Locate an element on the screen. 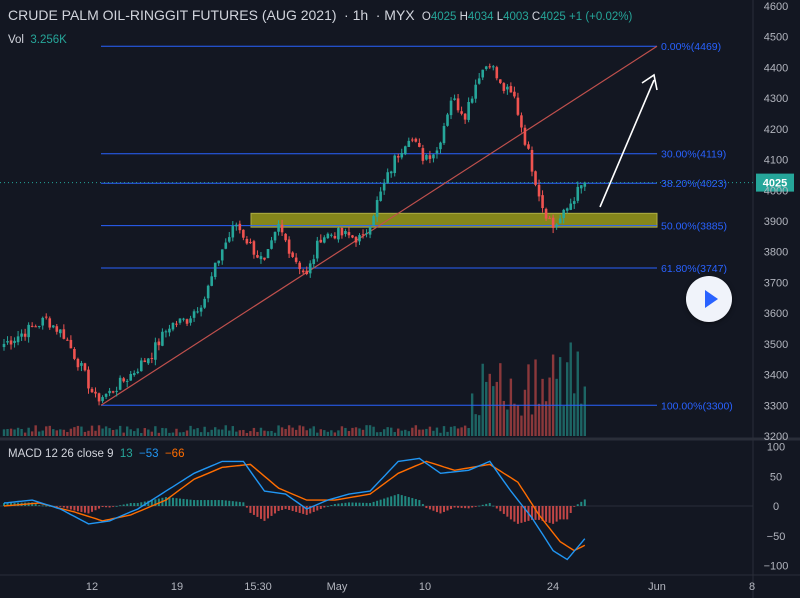 The image size is (800, 598). high-value: 4034 is located at coordinates (480, 17).